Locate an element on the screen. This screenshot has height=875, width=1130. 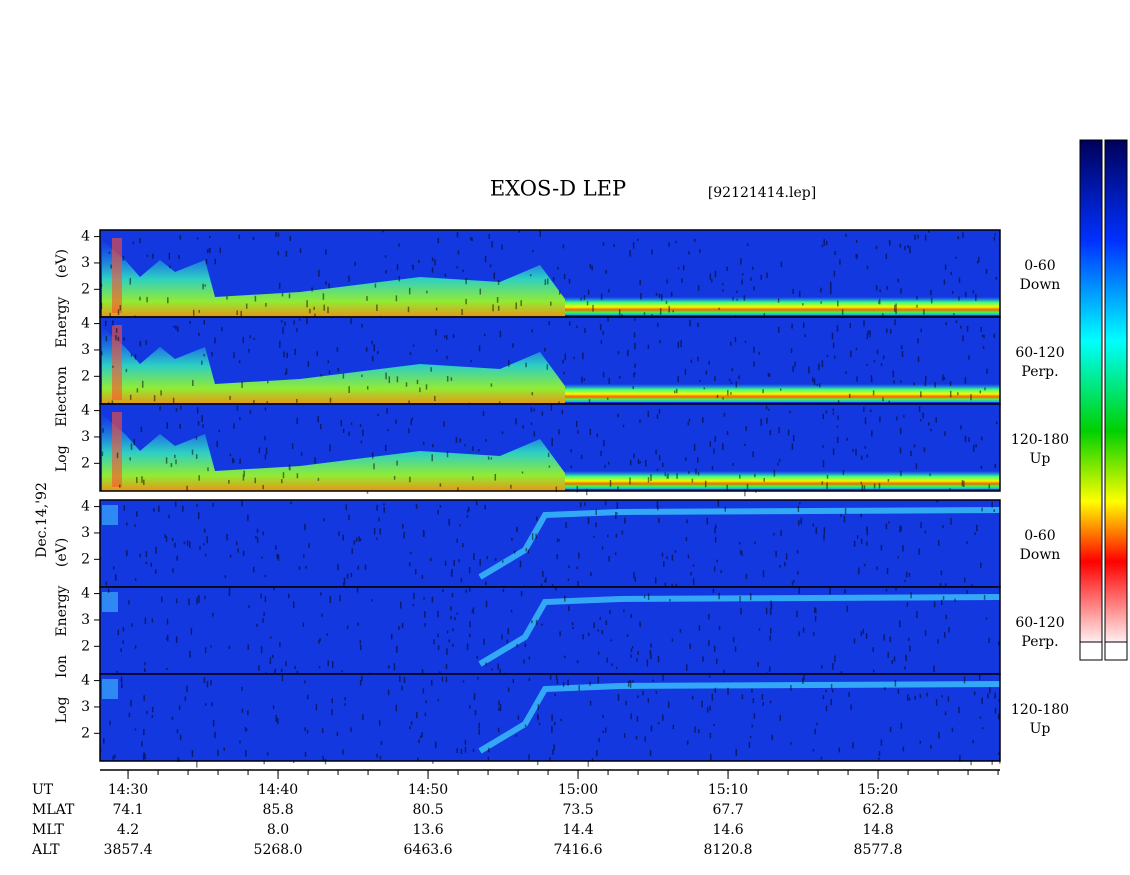
x-tick-label: 14:30 is located at coordinates (128, 790).